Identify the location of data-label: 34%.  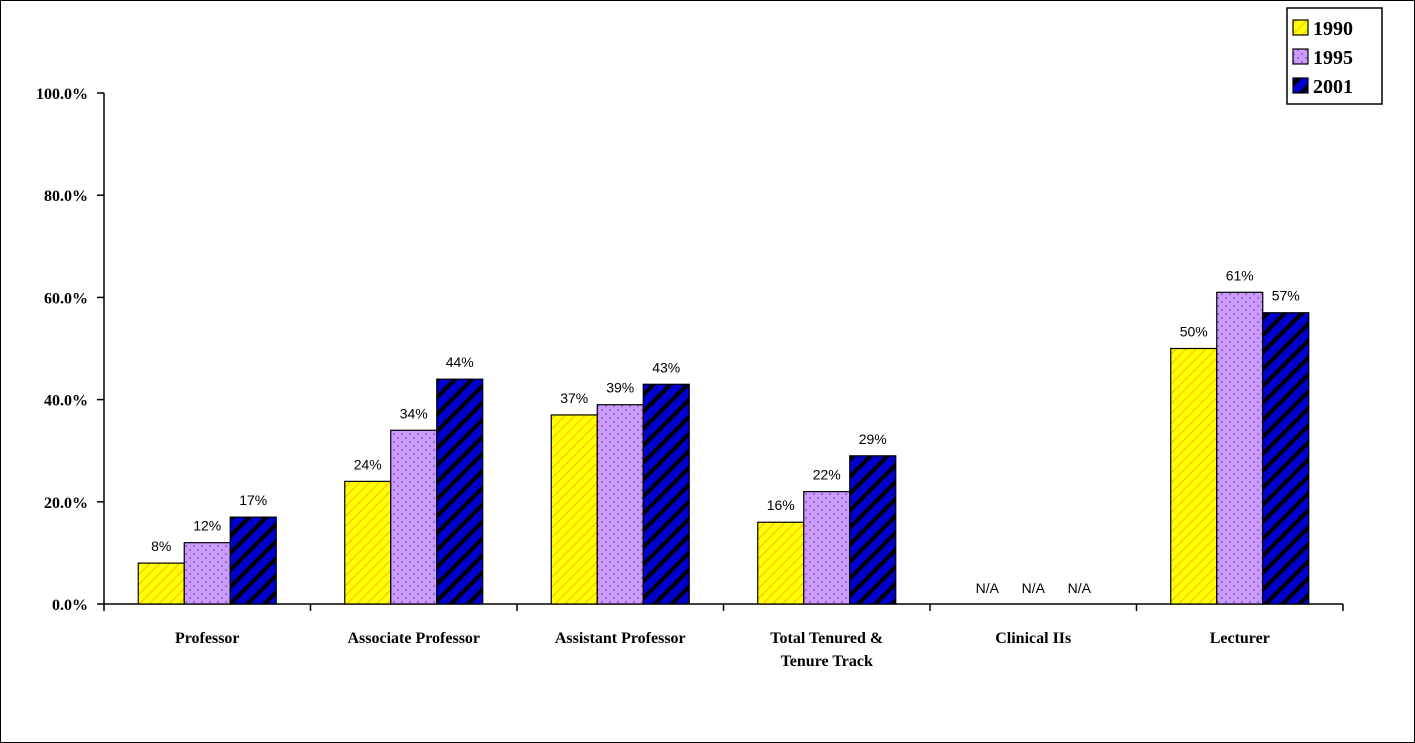
(414, 413).